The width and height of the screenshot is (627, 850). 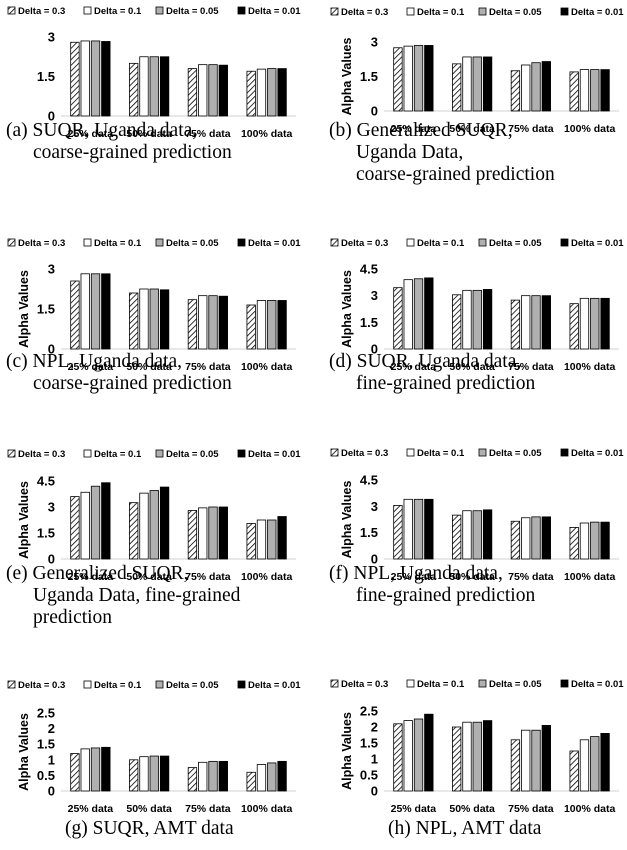 What do you see at coordinates (72, 617) in the screenshot?
I see `caption-line: prediction` at bounding box center [72, 617].